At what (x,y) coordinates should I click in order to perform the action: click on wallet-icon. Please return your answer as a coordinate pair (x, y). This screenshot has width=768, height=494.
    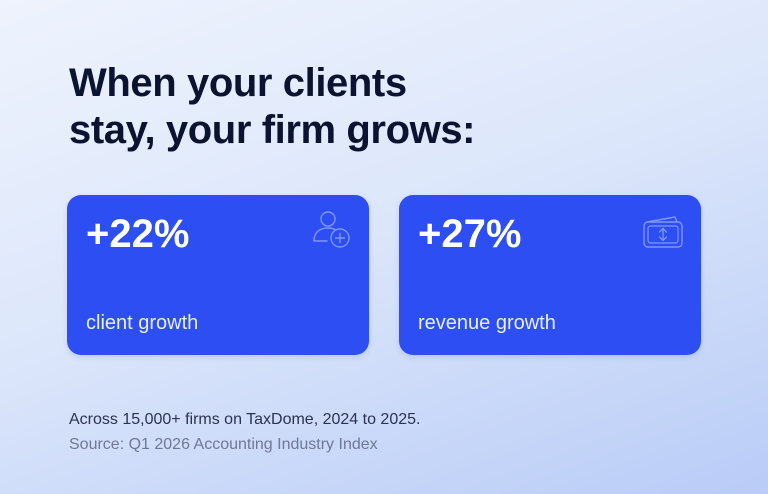
    Looking at the image, I should click on (663, 231).